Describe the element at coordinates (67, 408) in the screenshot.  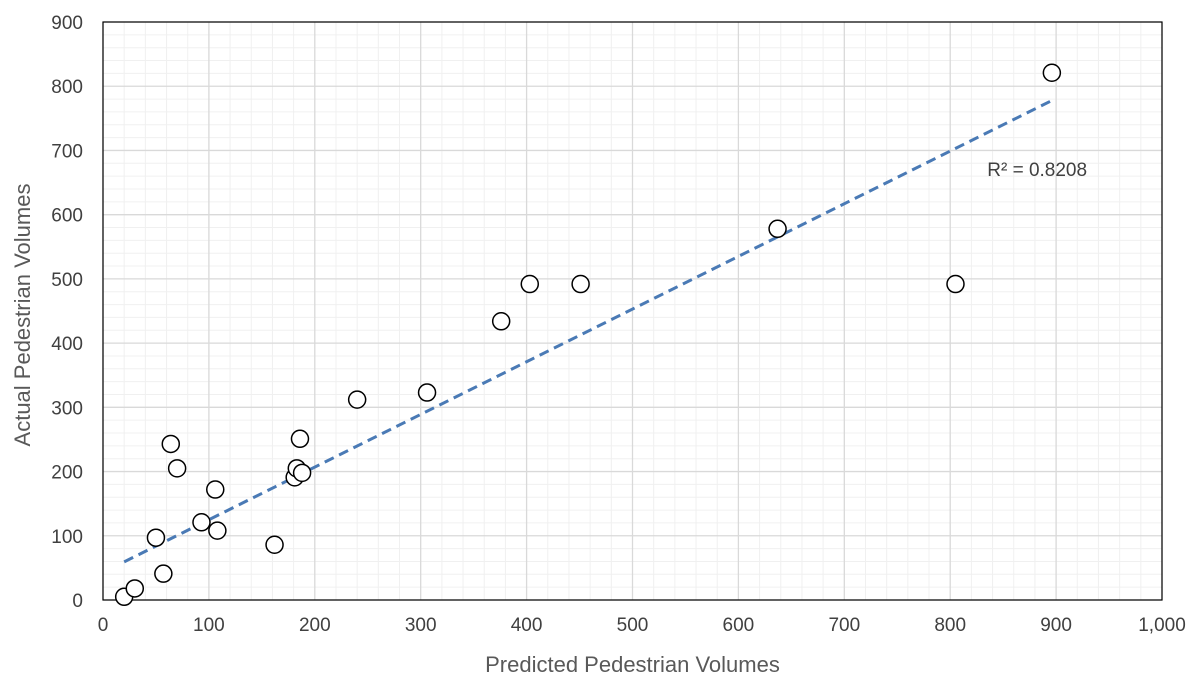
I see `y-tick-label: 300` at that location.